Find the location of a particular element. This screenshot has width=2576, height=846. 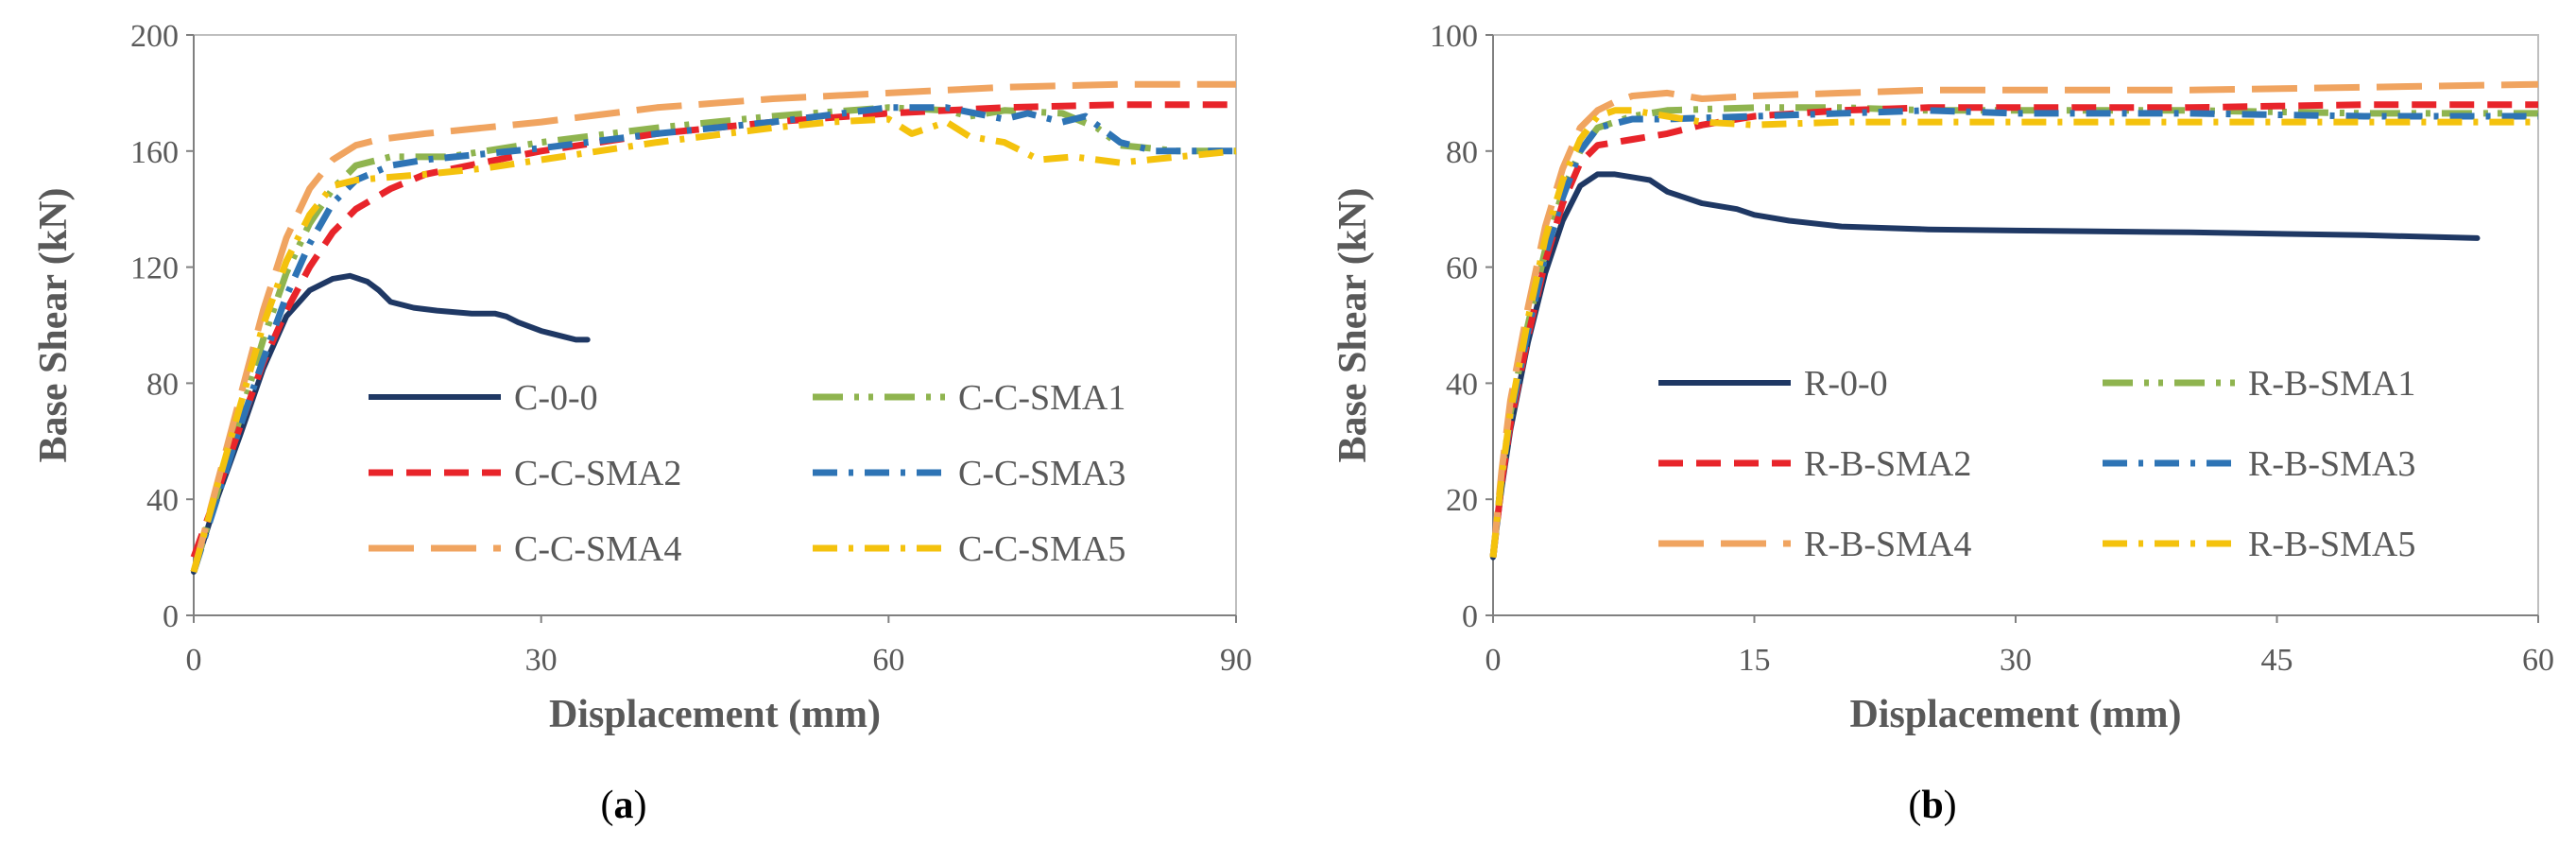

y-tick-label: 20 is located at coordinates (1462, 500).